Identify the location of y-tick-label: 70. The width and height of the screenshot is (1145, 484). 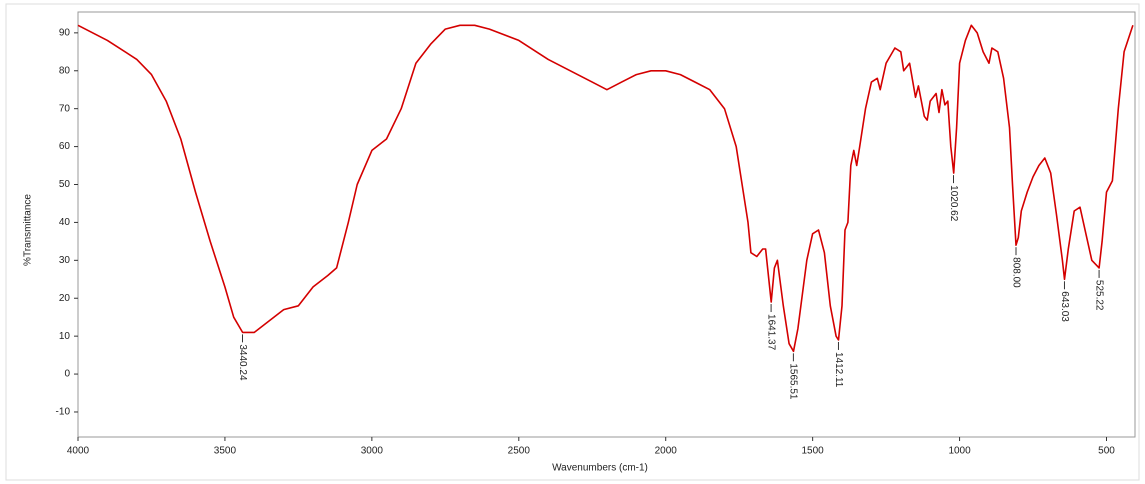
(65, 108).